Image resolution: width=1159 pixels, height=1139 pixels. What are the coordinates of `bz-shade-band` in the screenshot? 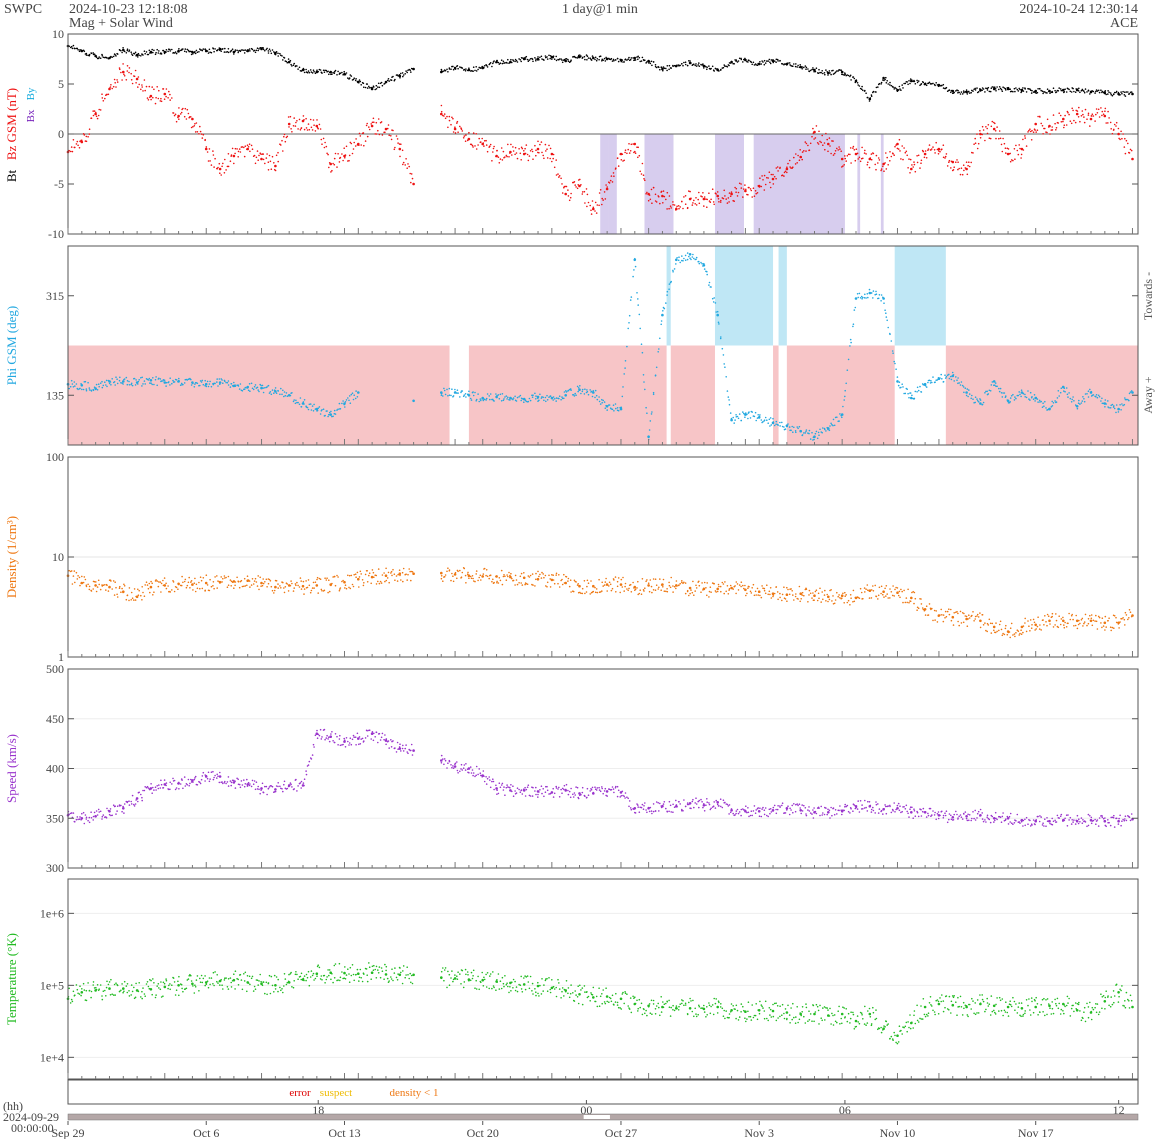 It's located at (659, 184).